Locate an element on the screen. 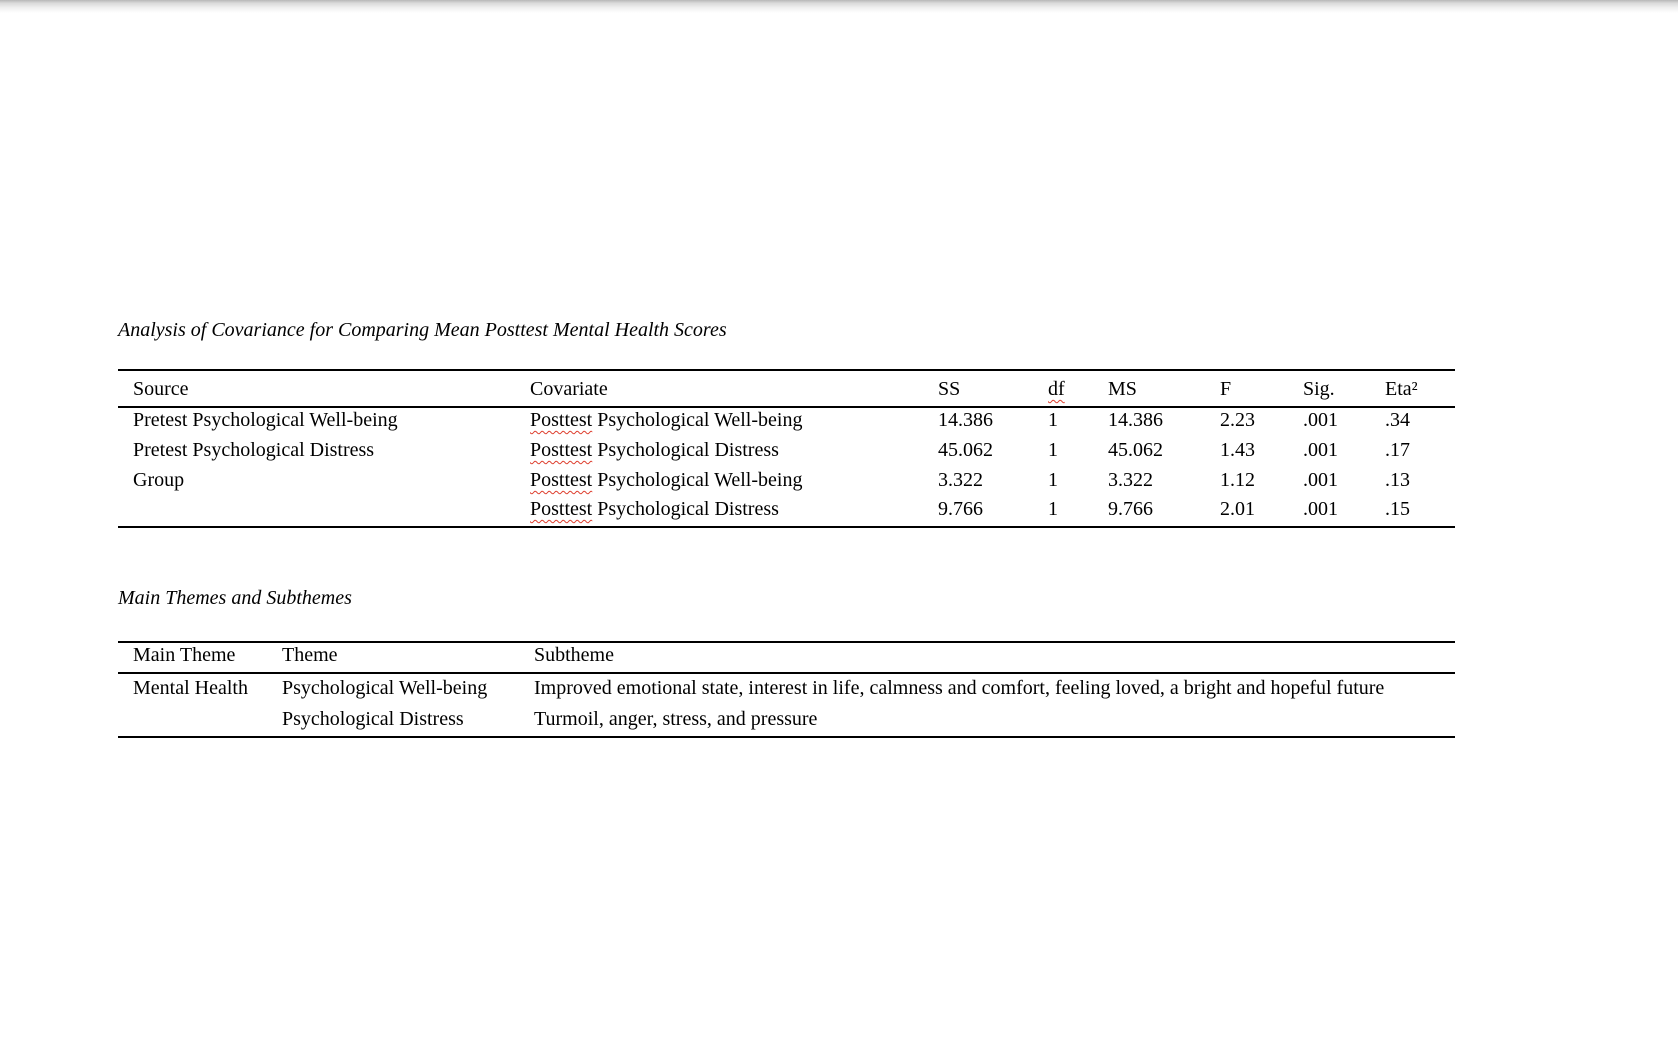 The height and width of the screenshot is (1053, 1678). cell-ms: 45.062 is located at coordinates (1135, 450).